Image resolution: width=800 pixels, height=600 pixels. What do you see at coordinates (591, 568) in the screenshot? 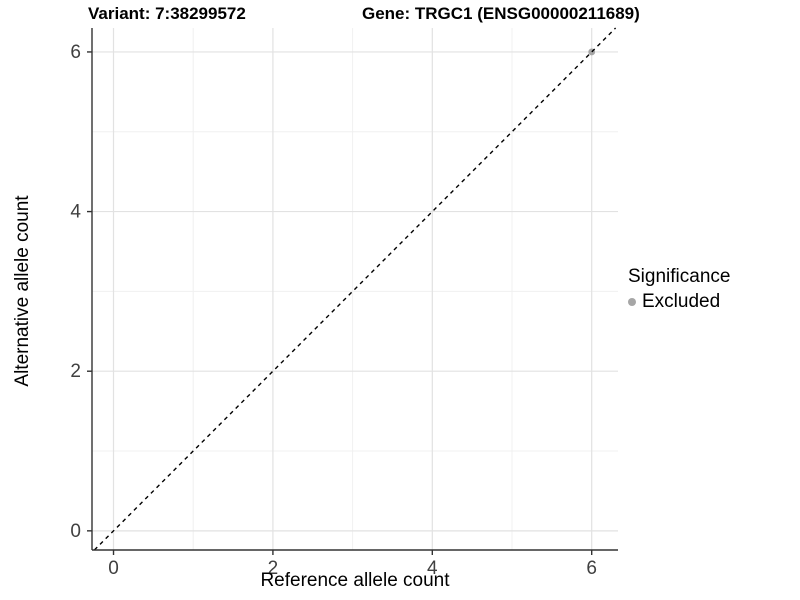
I see `x-tick-label: 6` at bounding box center [591, 568].